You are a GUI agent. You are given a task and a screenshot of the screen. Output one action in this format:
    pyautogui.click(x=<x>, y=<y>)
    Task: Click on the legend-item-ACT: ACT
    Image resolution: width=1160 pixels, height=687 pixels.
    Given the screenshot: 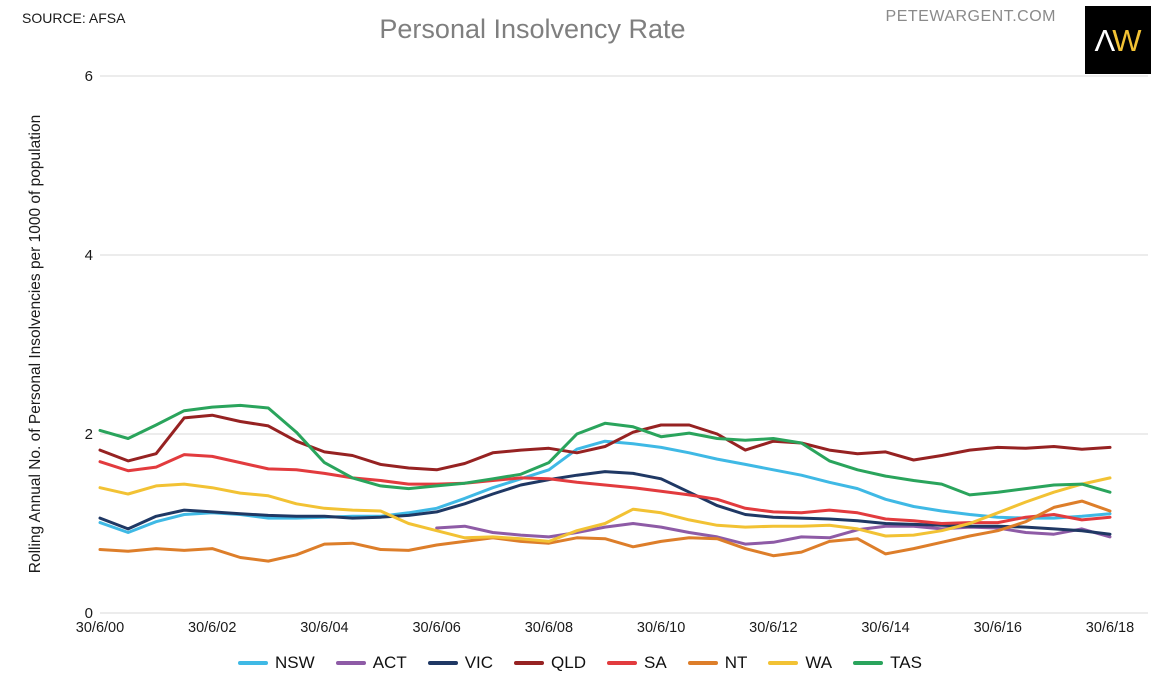 What is the action you would take?
    pyautogui.click(x=371, y=663)
    